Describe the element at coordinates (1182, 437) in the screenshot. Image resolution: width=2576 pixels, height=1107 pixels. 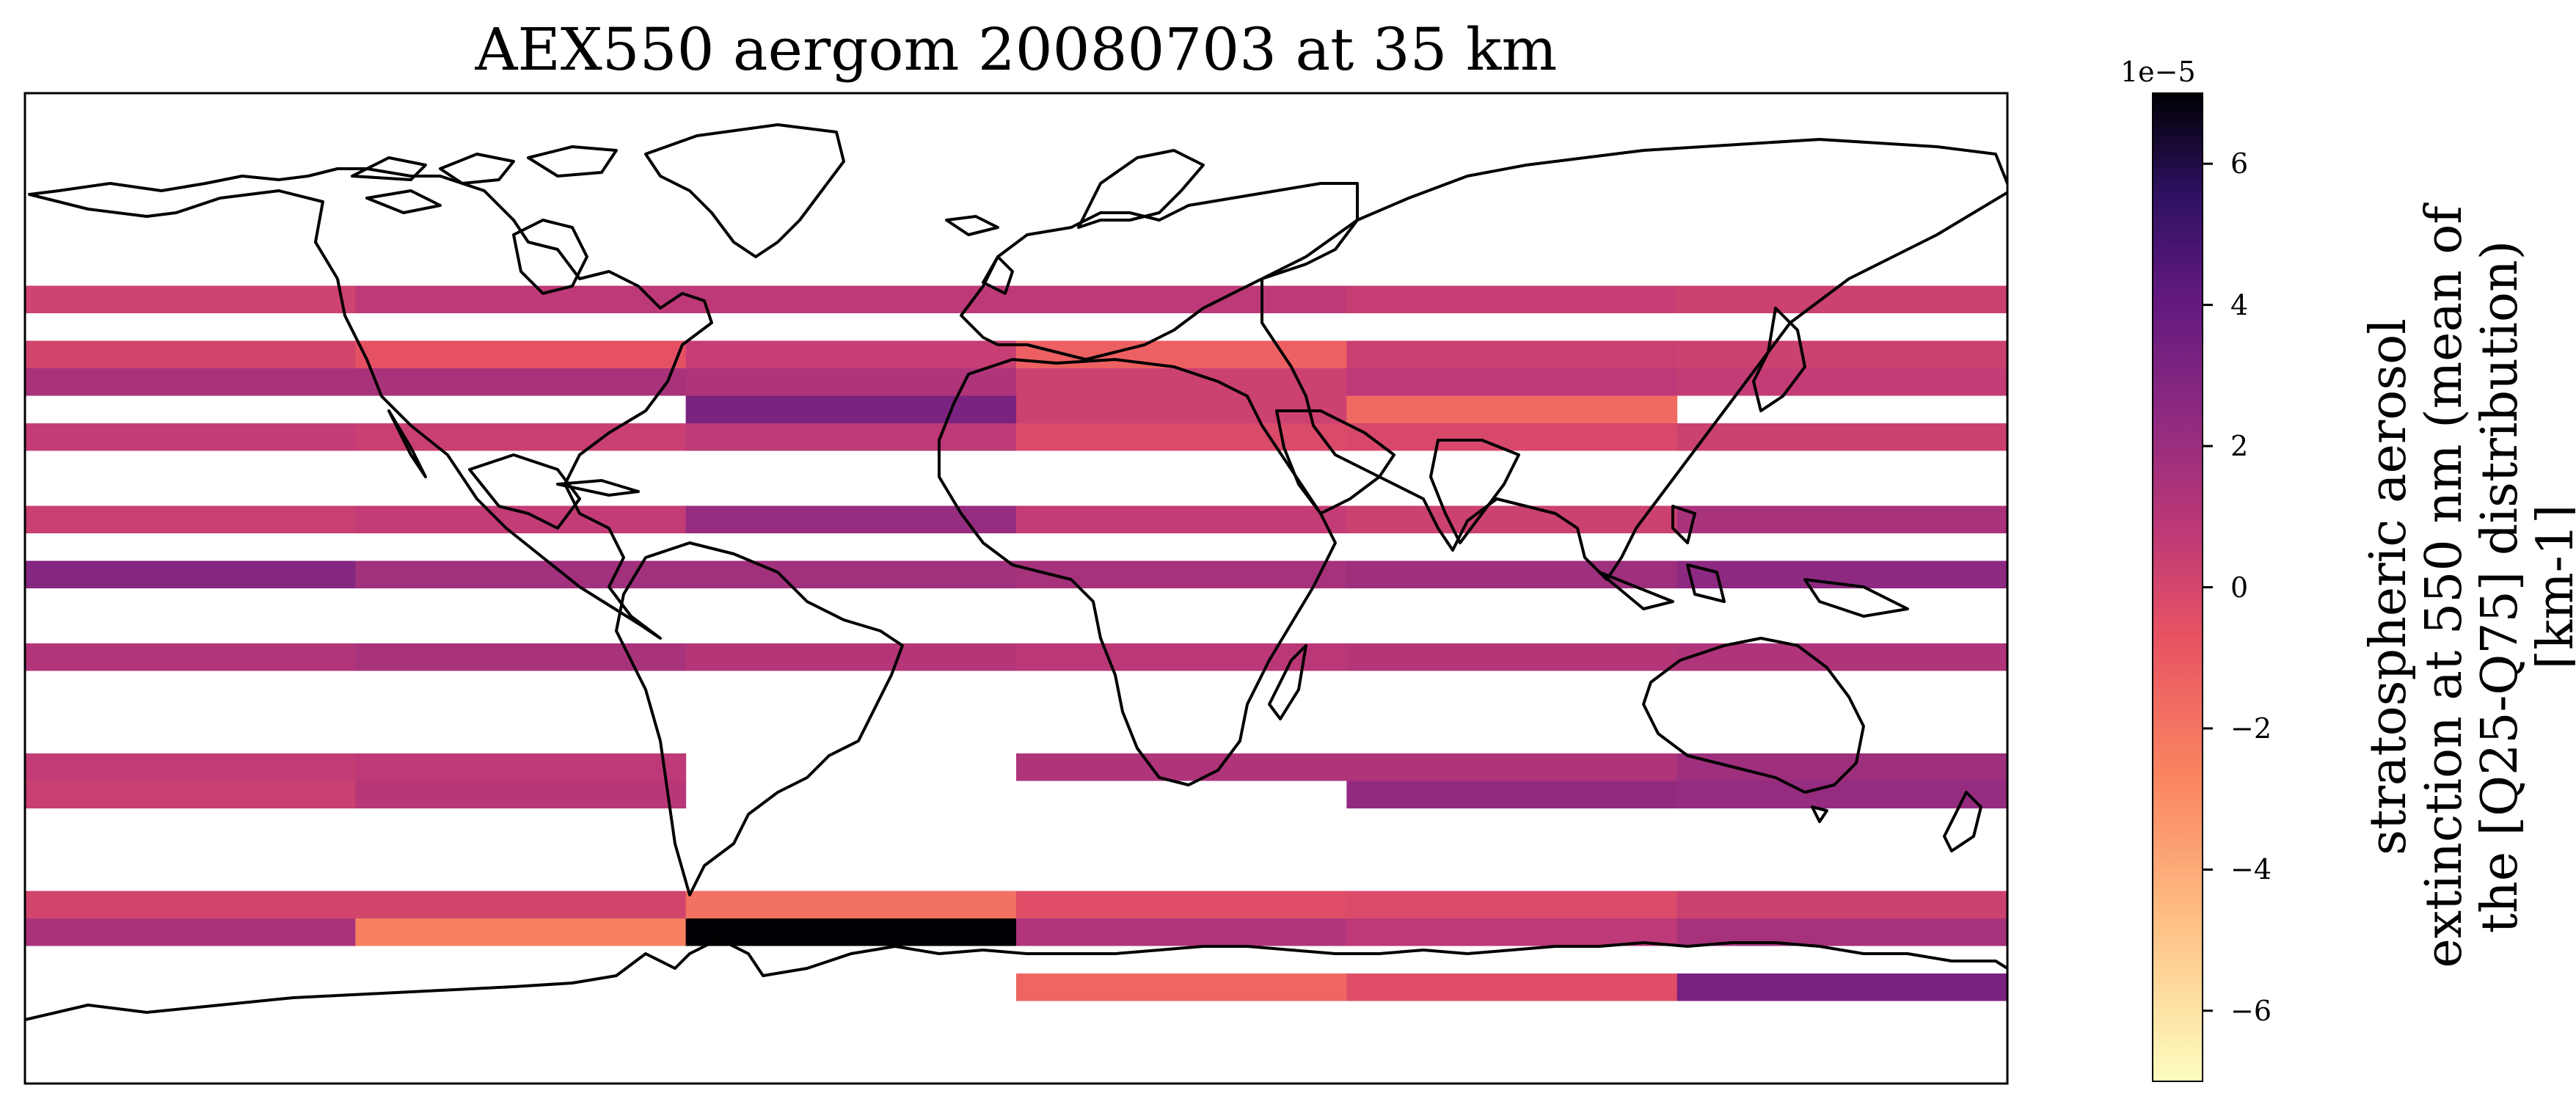
I see `data-cell-r4-c3` at that location.